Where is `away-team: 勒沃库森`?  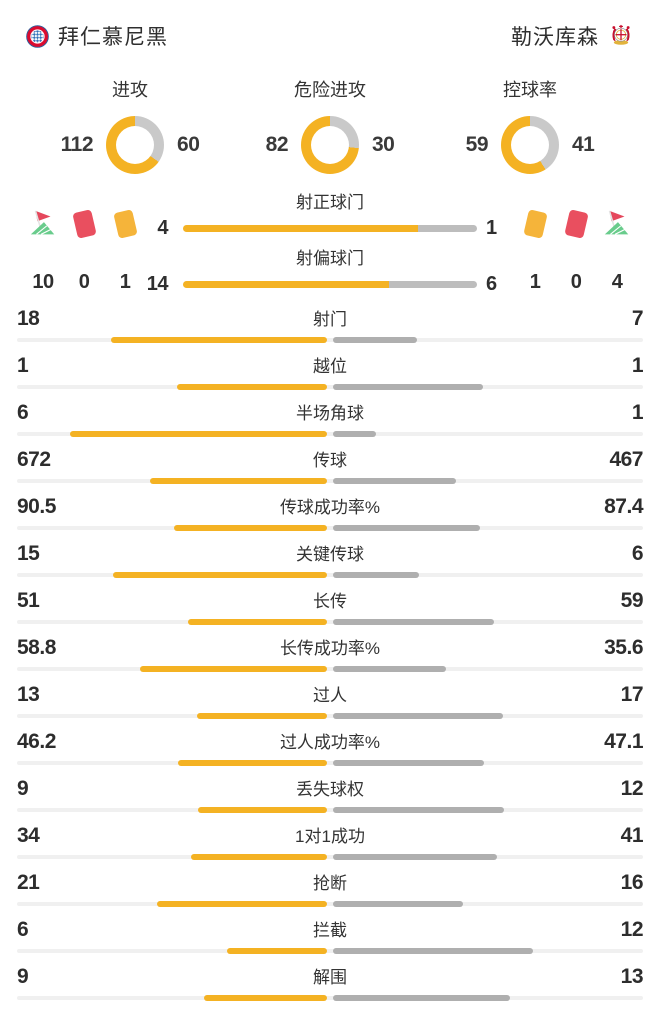 away-team: 勒沃库森 is located at coordinates (572, 36).